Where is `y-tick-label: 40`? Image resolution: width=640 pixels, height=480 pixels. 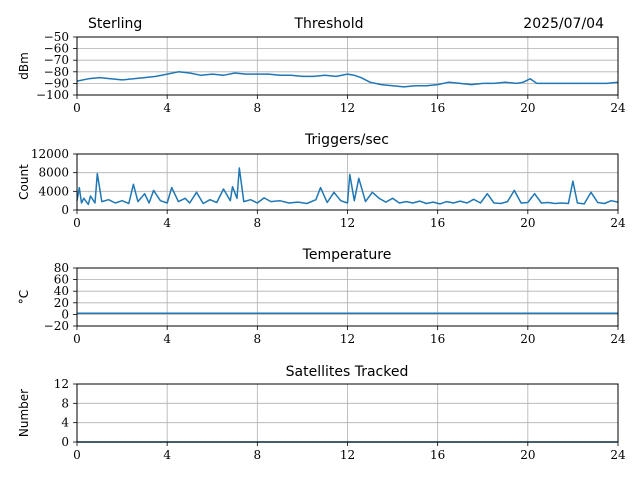 y-tick-label: 40 is located at coordinates (61, 291).